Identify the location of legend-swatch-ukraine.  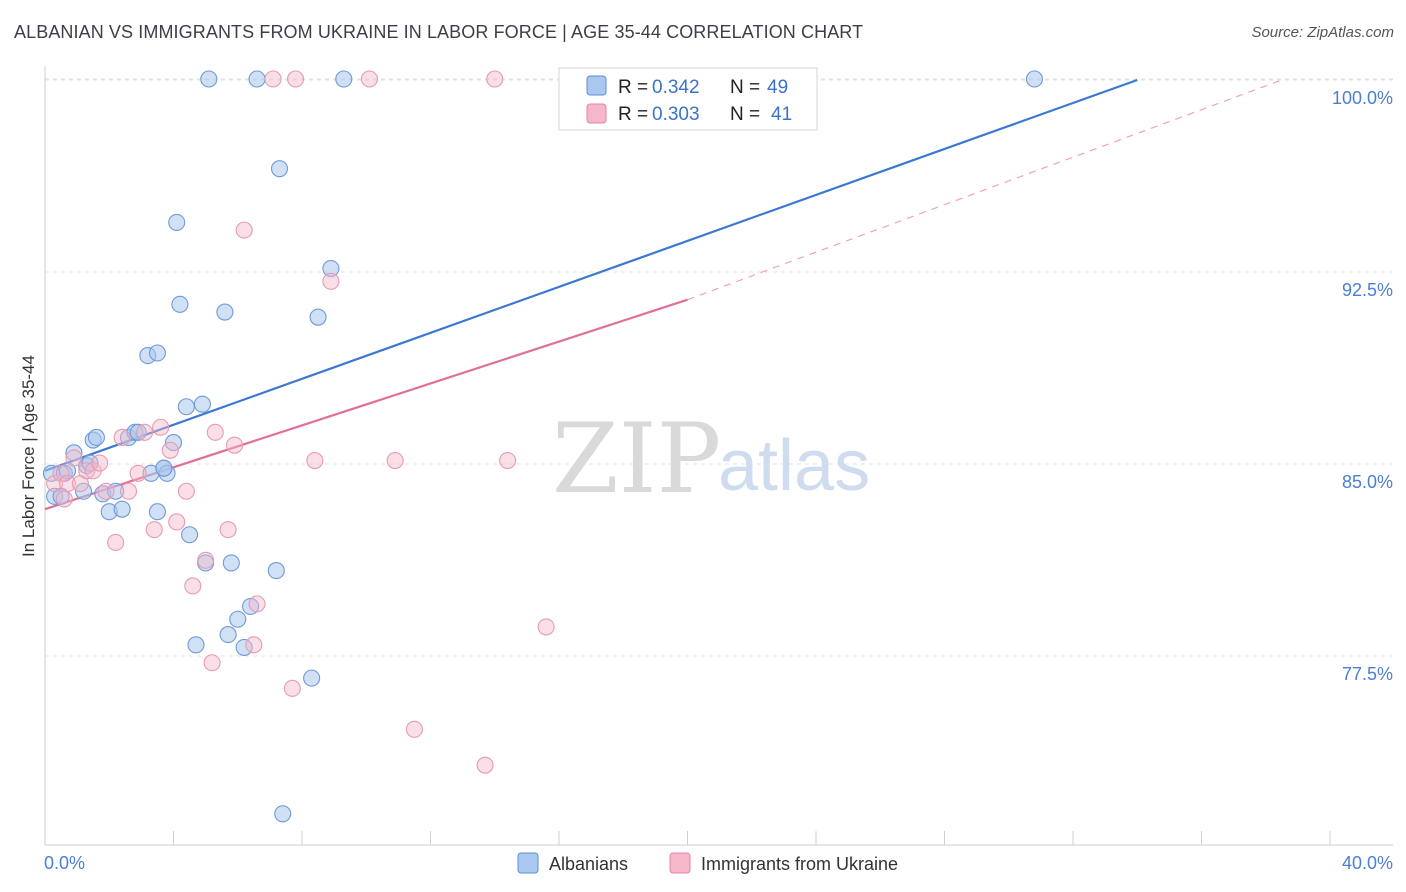
(596, 113).